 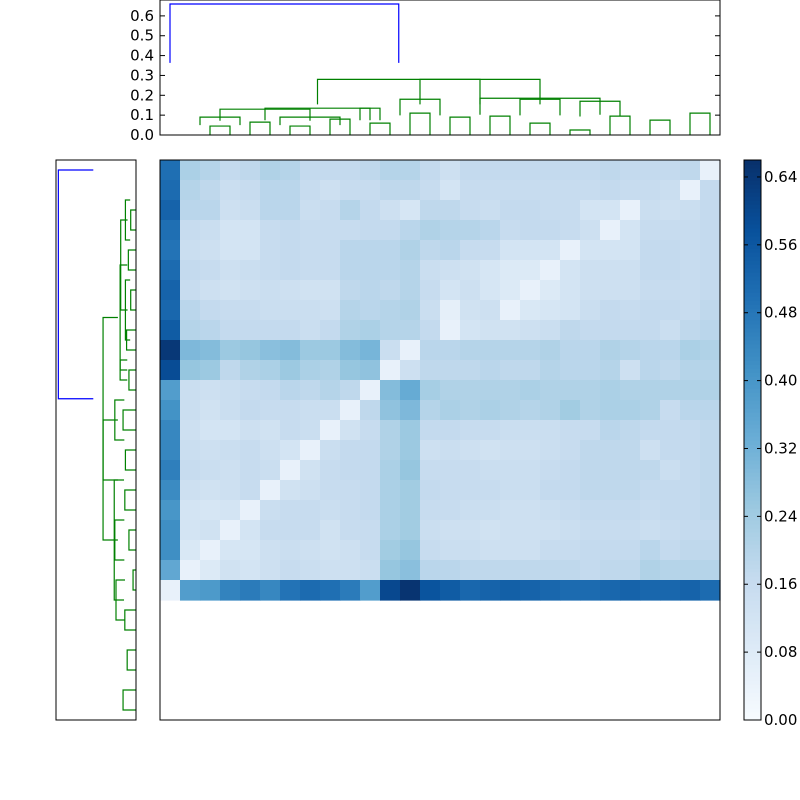 I want to click on left-dendrogram-link, so click(x=131, y=660).